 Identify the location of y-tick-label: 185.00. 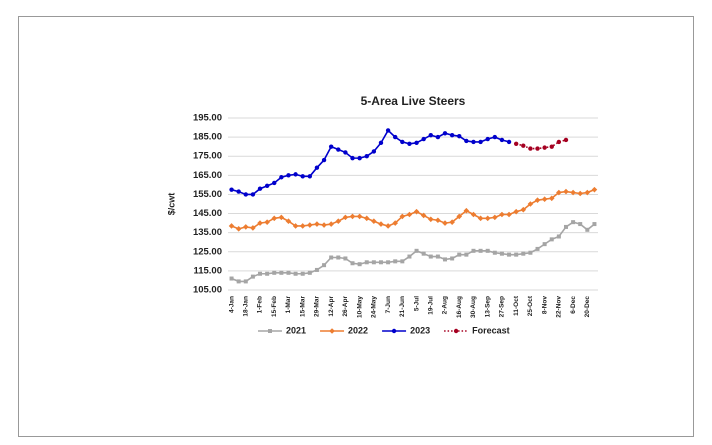
(207, 137).